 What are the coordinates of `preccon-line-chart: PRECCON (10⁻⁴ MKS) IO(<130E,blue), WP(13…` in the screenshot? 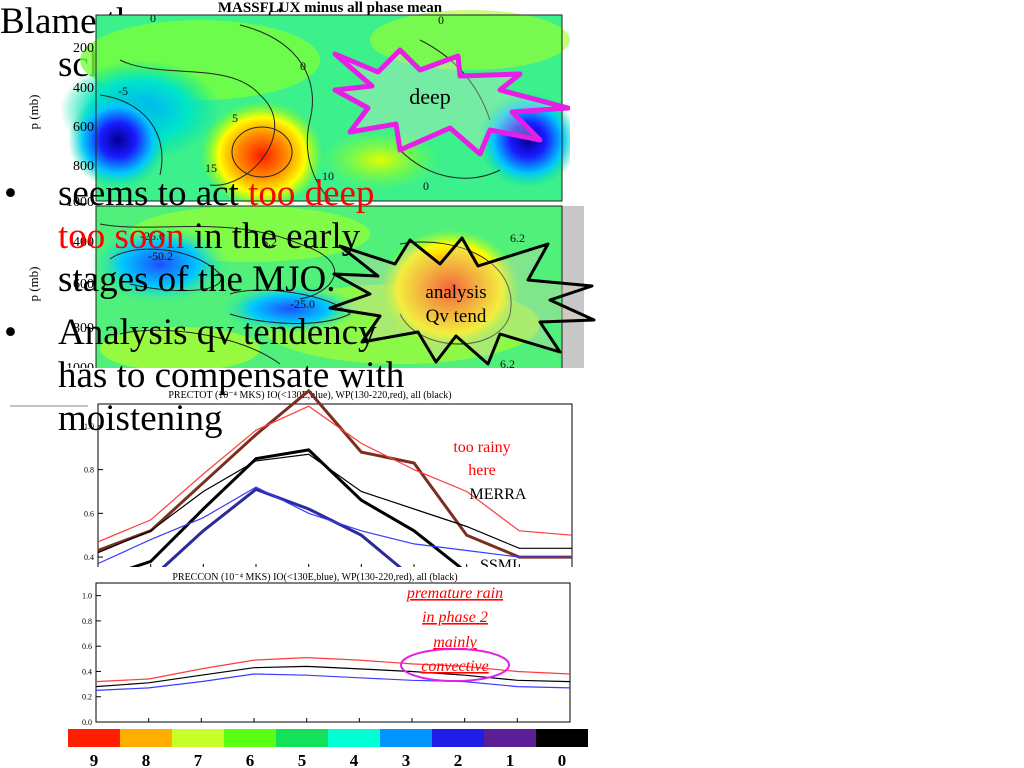 It's located at (320, 648).